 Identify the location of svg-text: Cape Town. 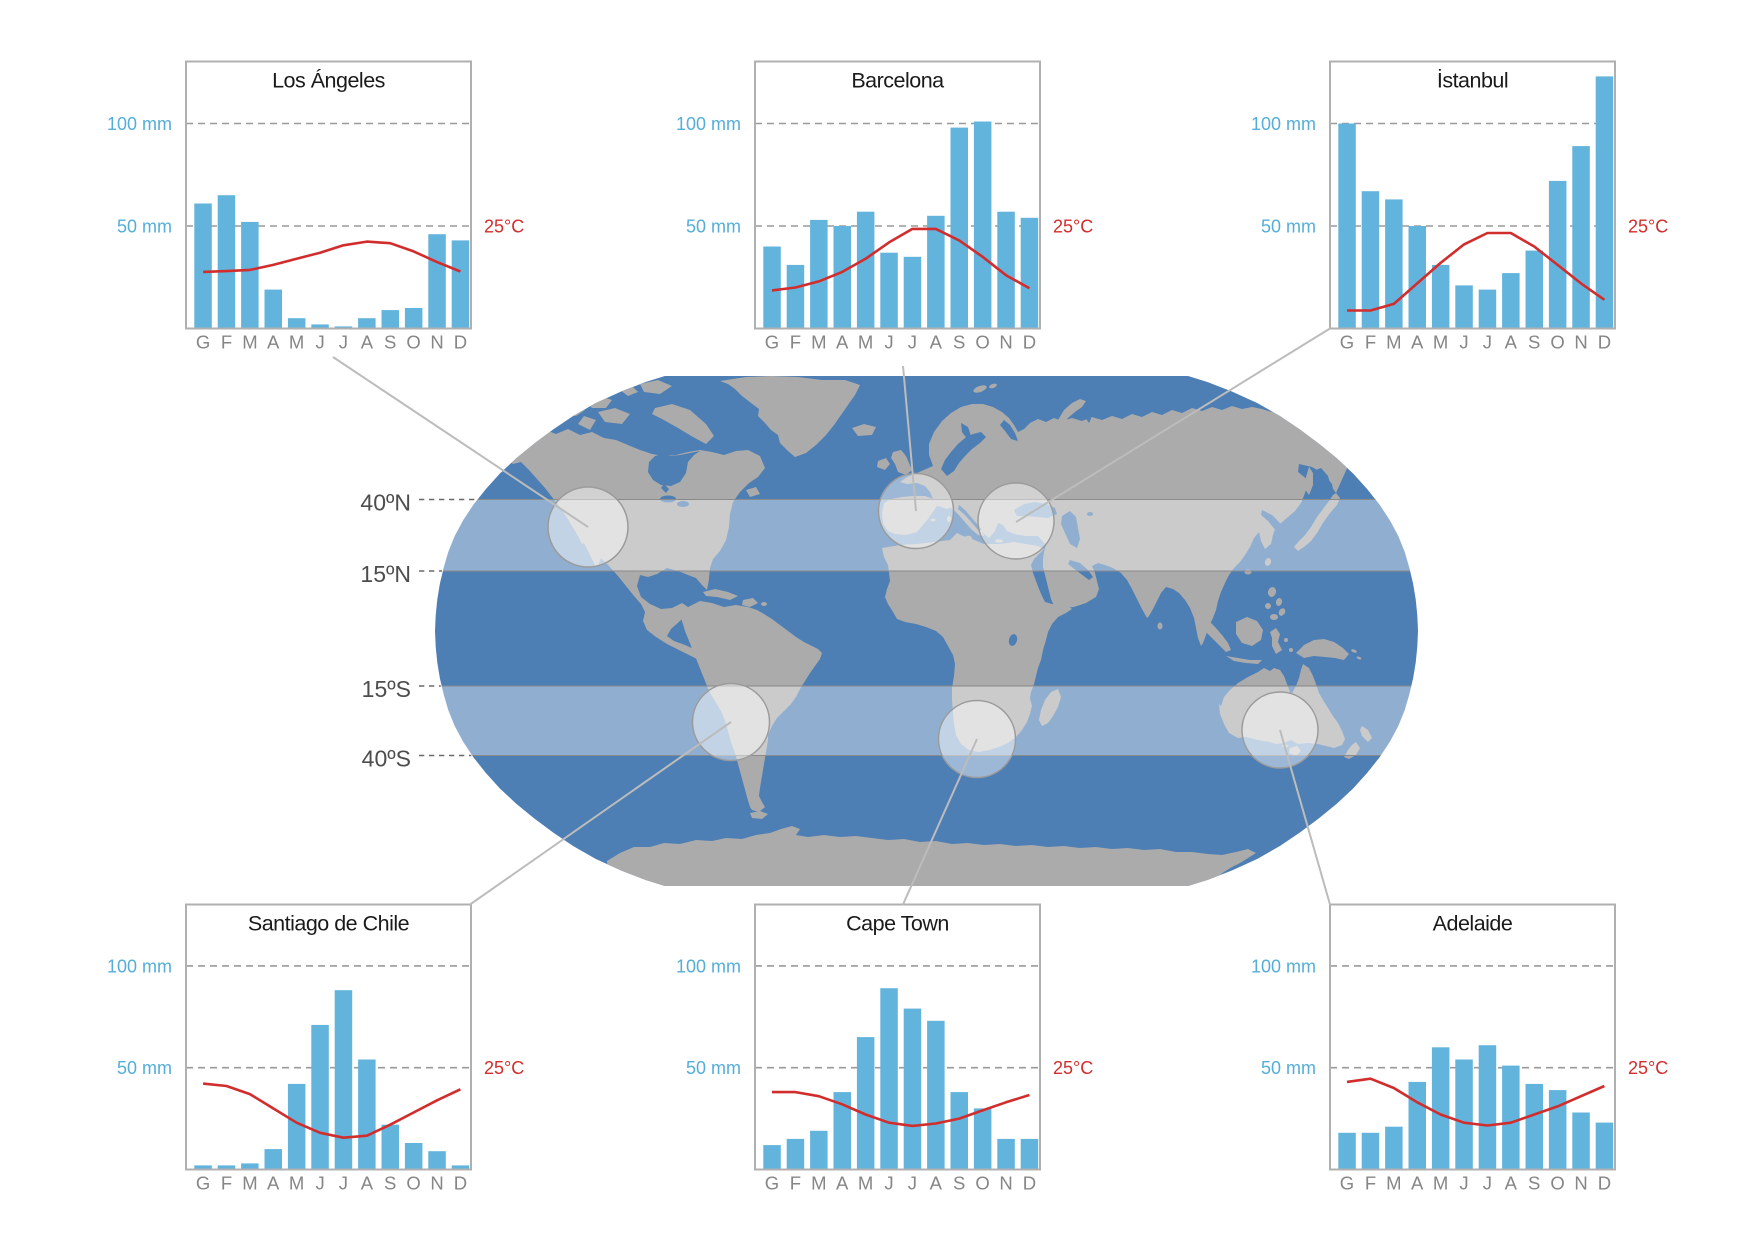
(897, 924).